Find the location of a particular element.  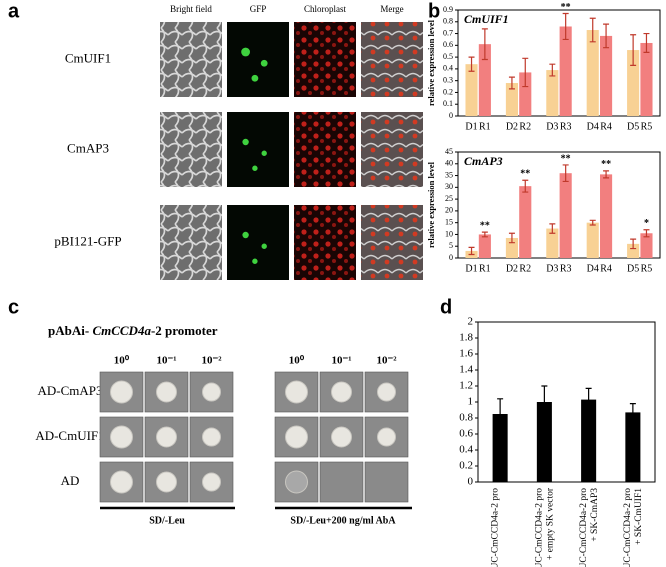

title-part: pAbAi- is located at coordinates (70, 330).